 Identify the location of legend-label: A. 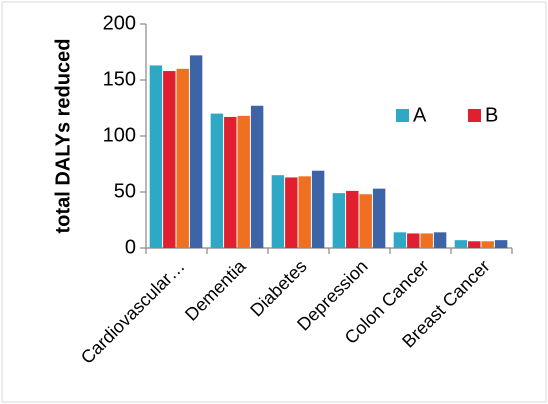
(420, 115).